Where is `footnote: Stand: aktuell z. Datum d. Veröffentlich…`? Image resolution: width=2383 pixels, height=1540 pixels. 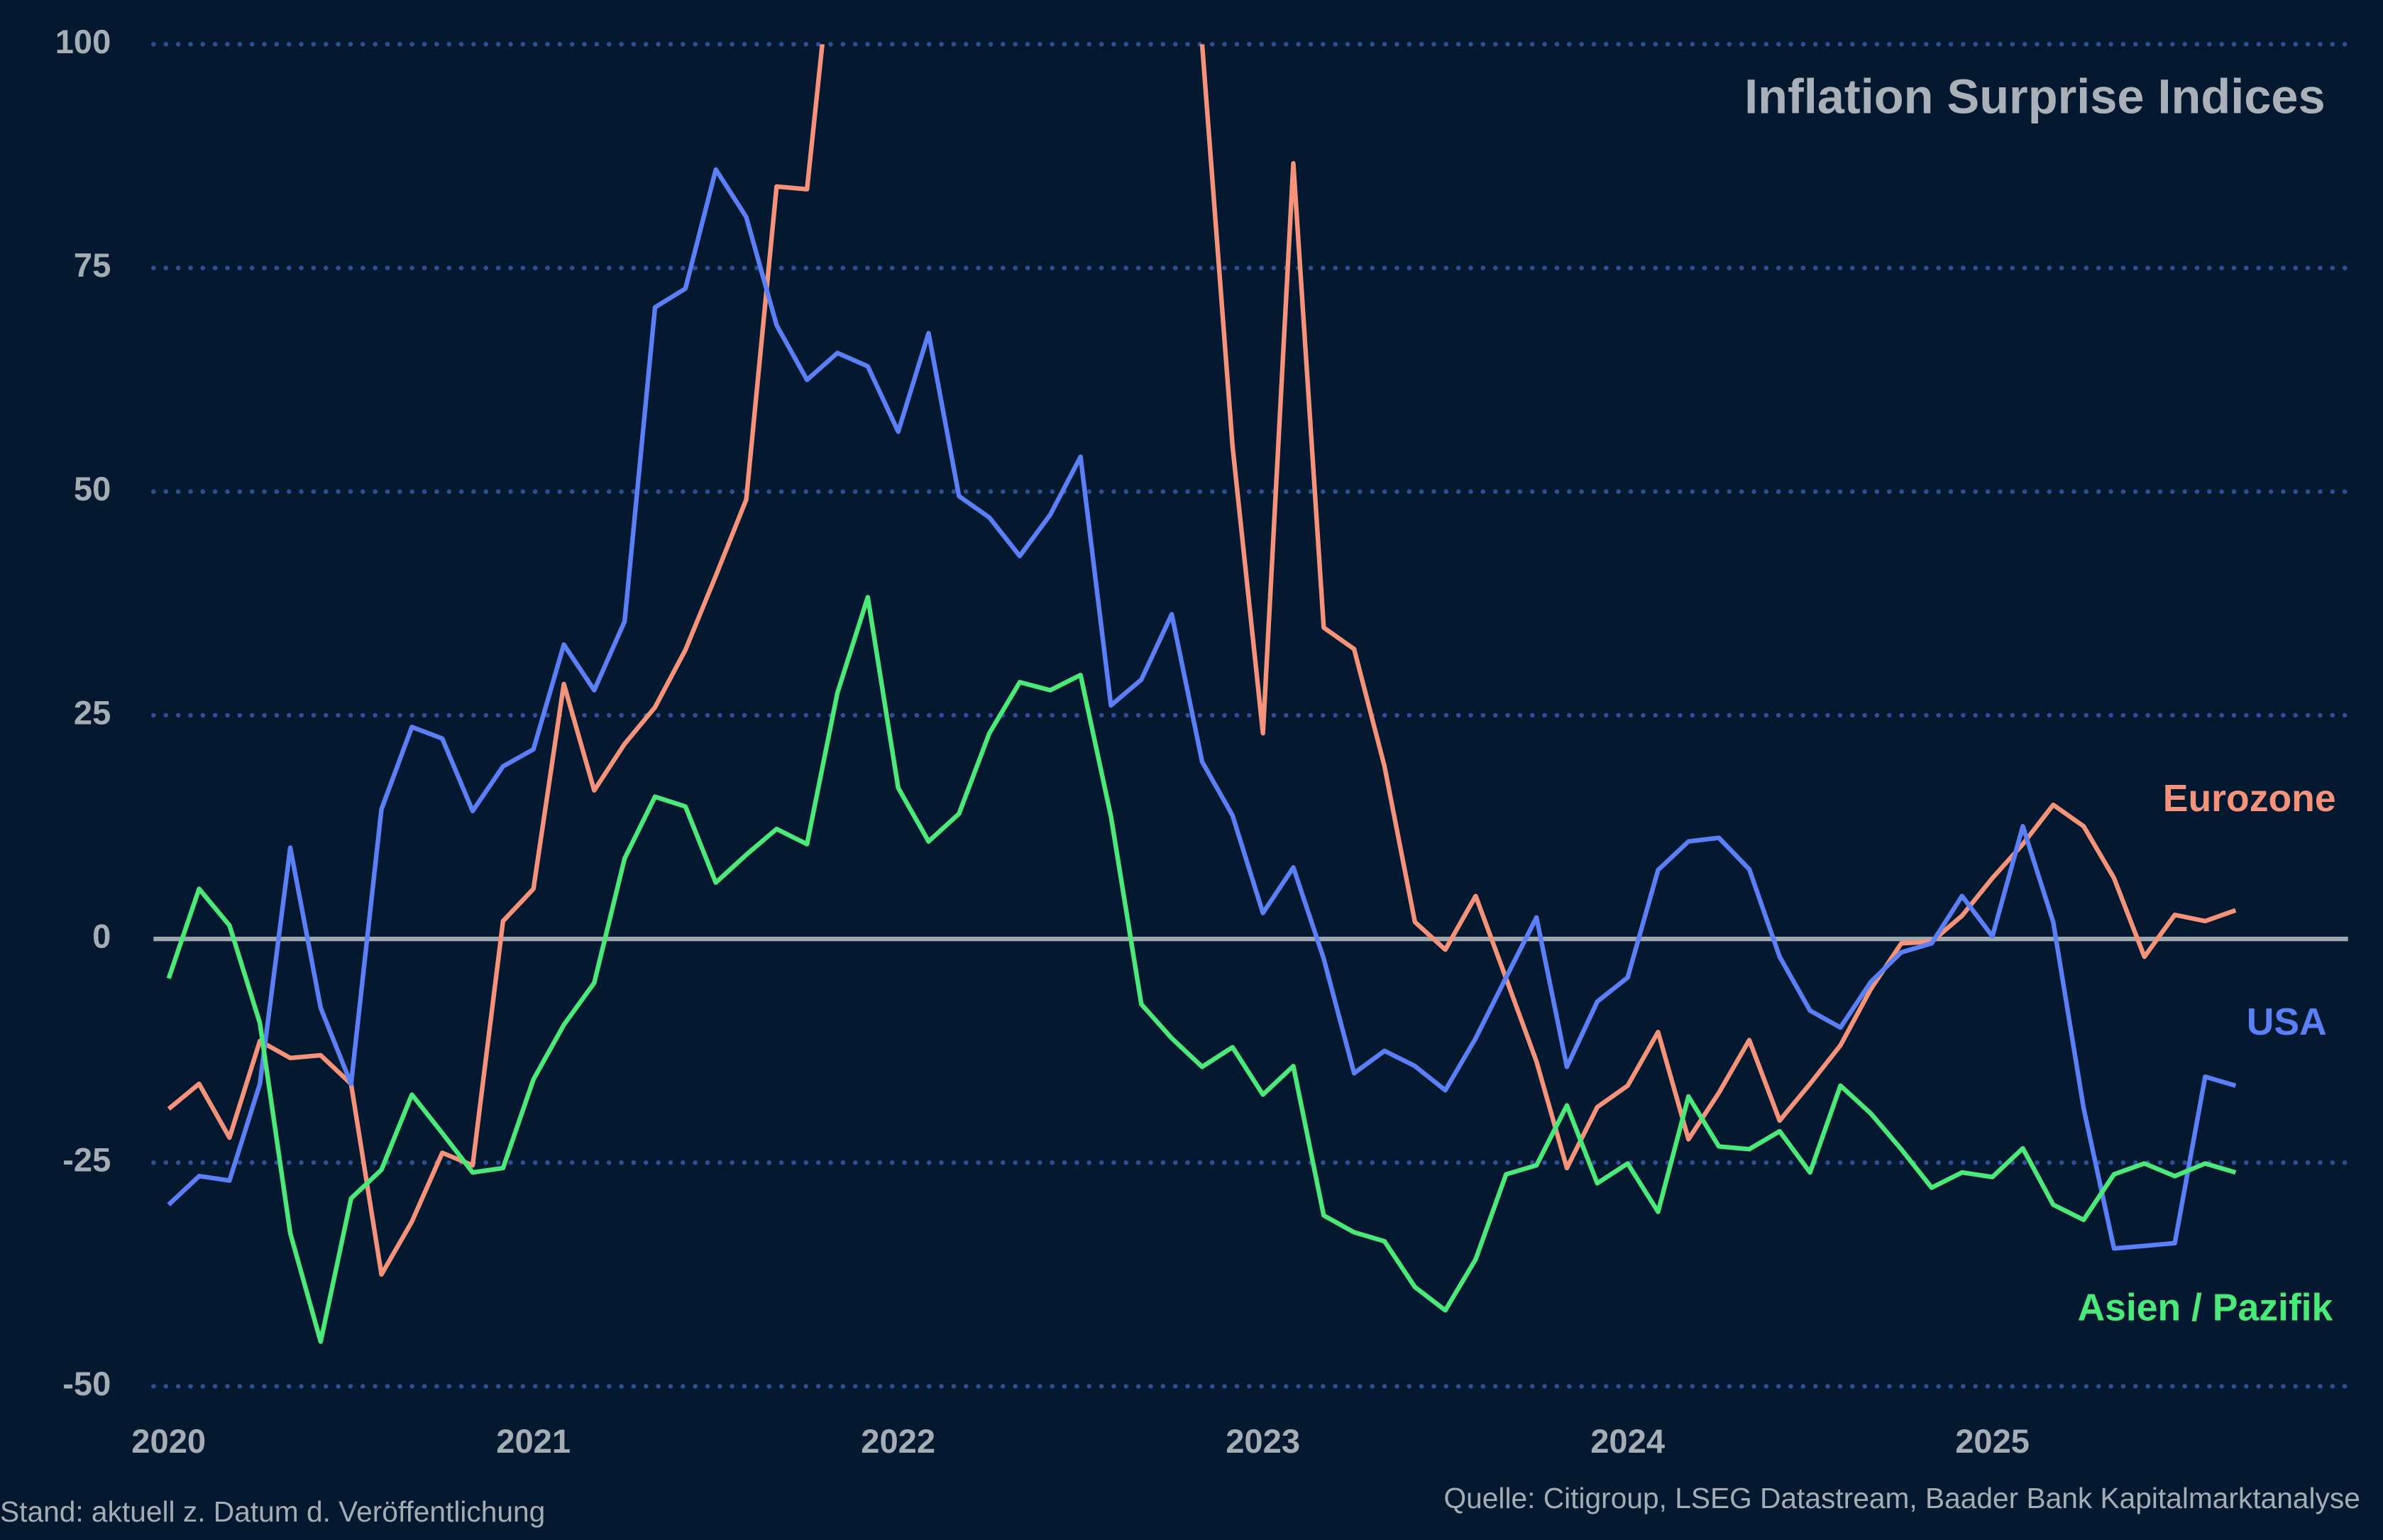
footnote: Stand: aktuell z. Datum d. Veröffentlich… is located at coordinates (272, 1511).